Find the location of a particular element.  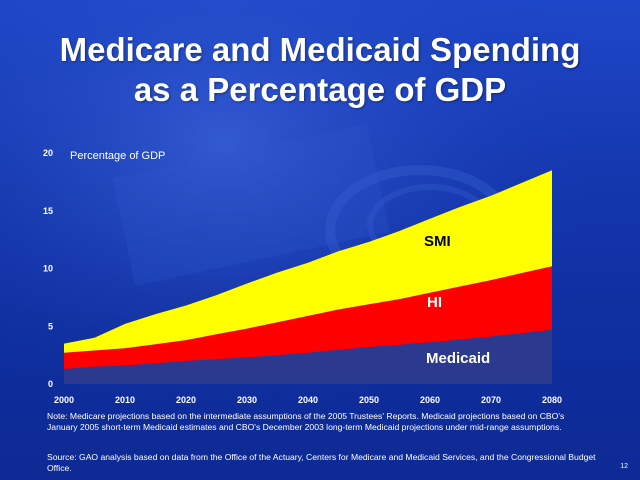

y-tick-label: 15 is located at coordinates (48, 211).